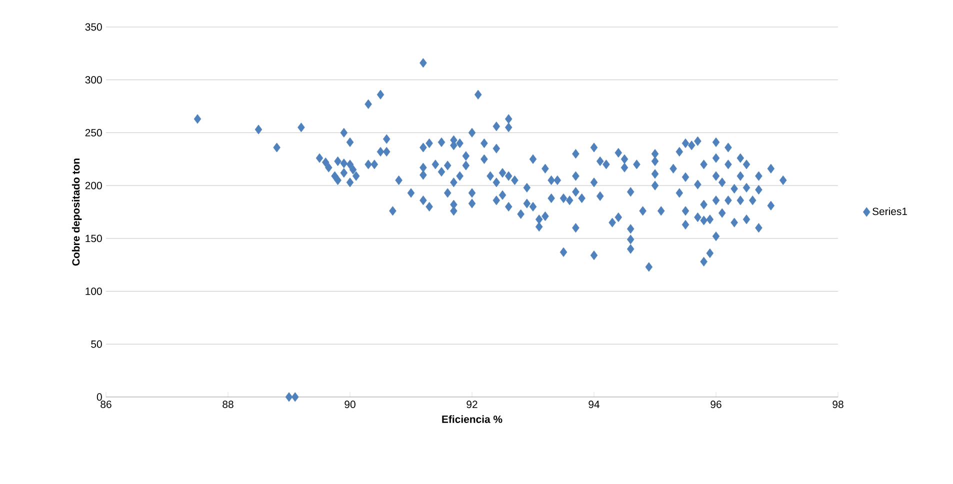 This screenshot has height=484, width=953. Describe the element at coordinates (472, 419) in the screenshot. I see `x-axis-title: Eficiencia %` at that location.